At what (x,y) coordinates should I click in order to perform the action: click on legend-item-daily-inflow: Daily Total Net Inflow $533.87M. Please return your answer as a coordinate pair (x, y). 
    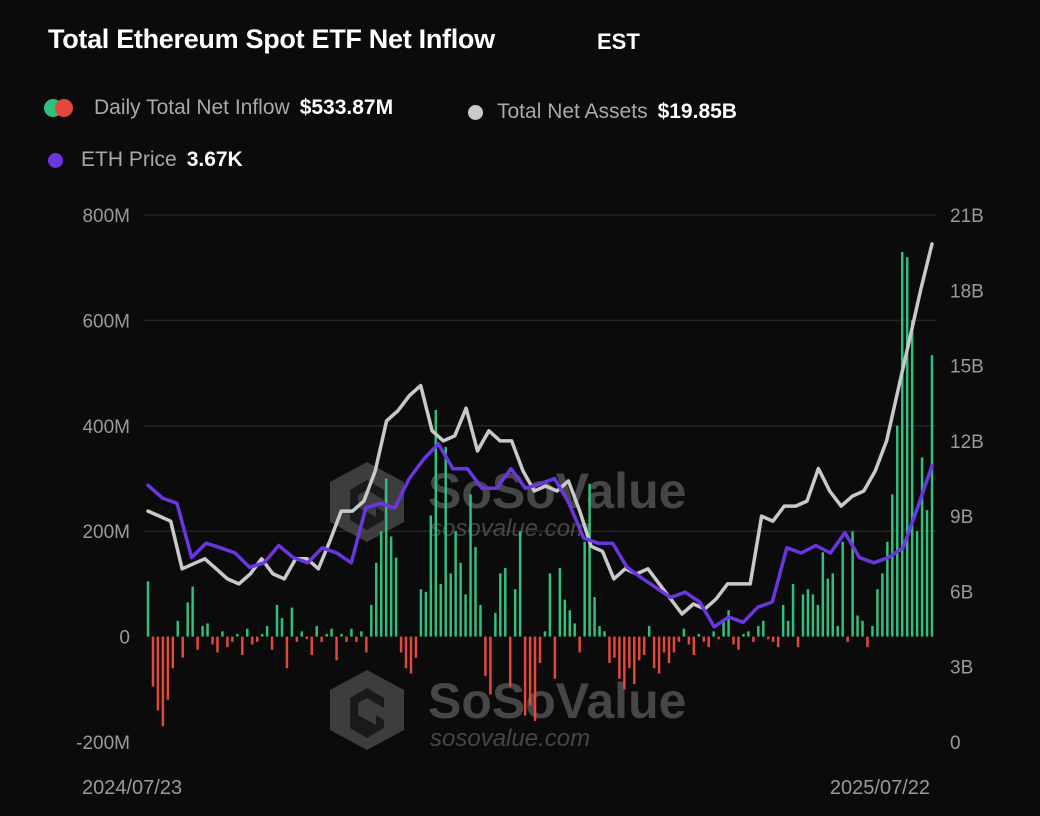
    Looking at the image, I should click on (218, 108).